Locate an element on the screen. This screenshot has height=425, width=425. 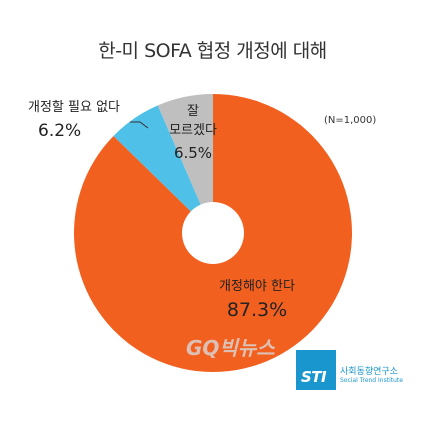
slice-value-dont-know: 6.5% is located at coordinates (193, 153).